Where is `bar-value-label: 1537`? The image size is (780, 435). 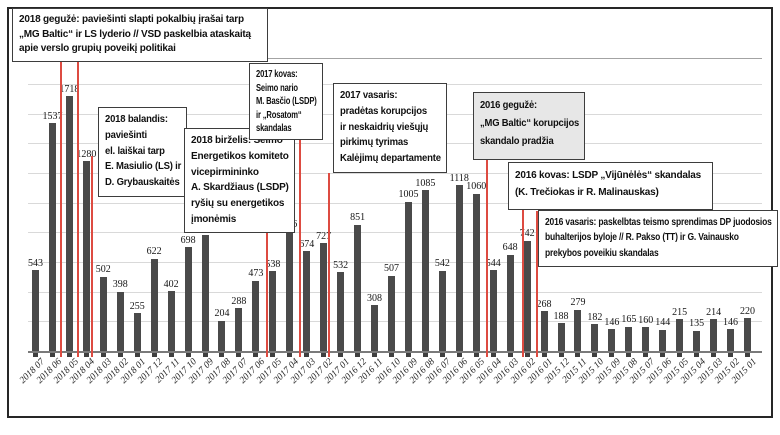
bar-value-label: 1537 is located at coordinates (52, 116).